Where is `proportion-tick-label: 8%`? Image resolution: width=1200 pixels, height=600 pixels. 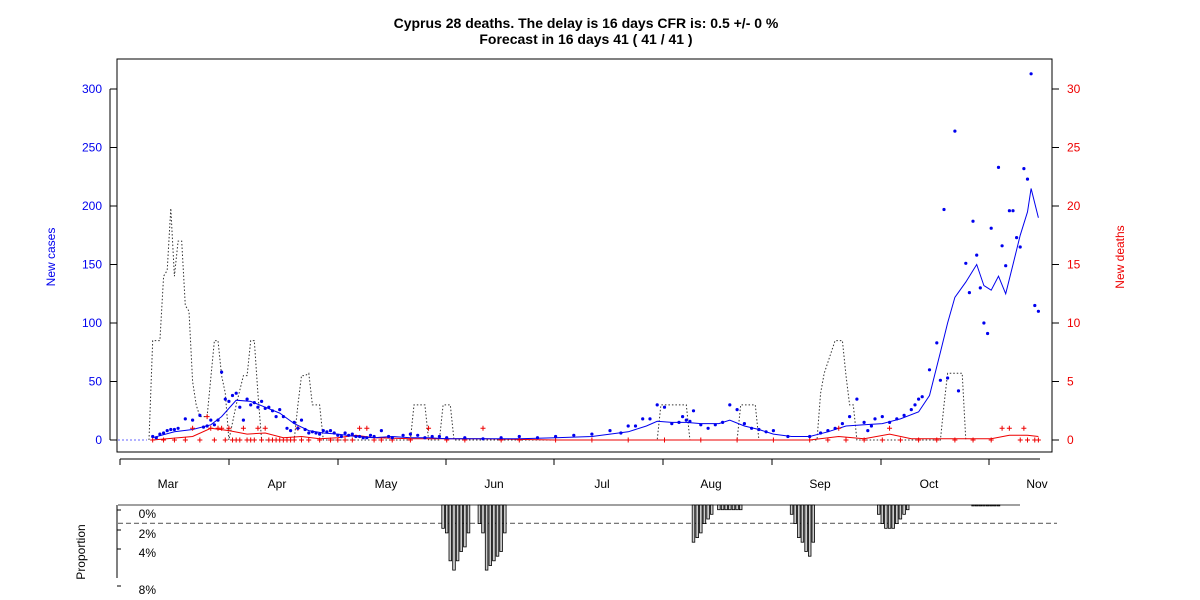
proportion-tick-label: 8% is located at coordinates (148, 590).